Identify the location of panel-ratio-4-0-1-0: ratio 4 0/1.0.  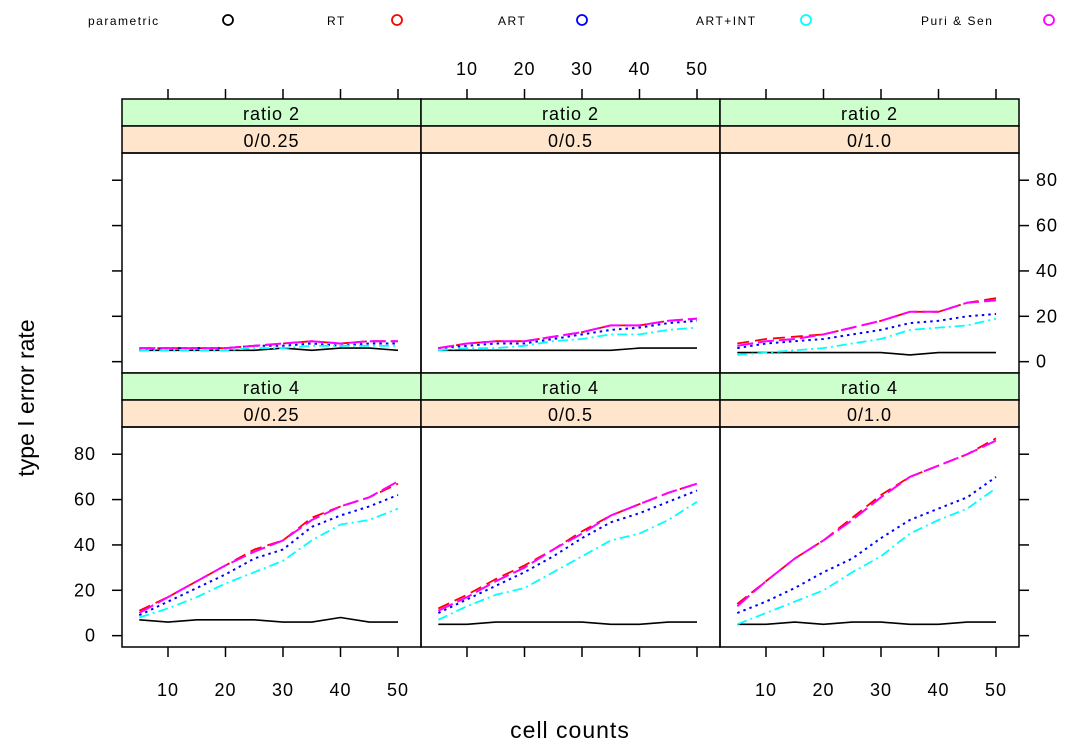
(869, 510).